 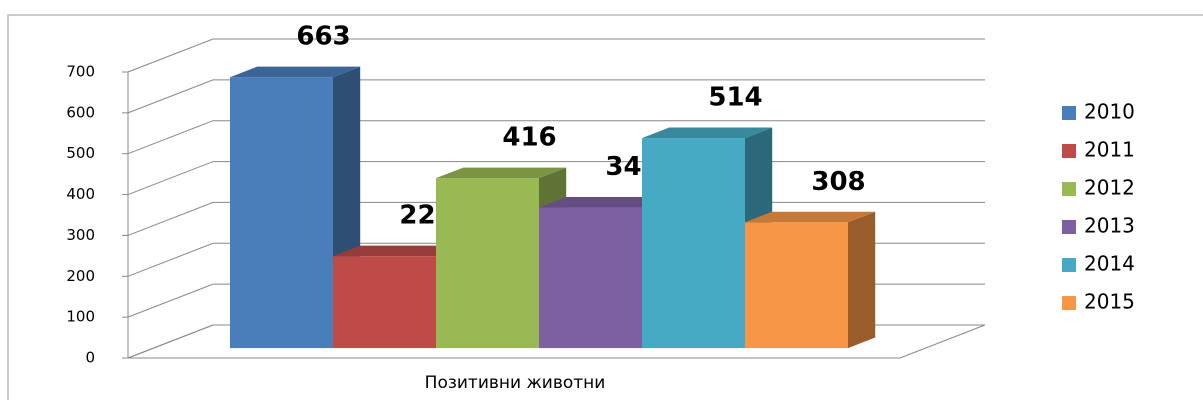 I want to click on y-tick-label: 600, so click(x=80, y=112).